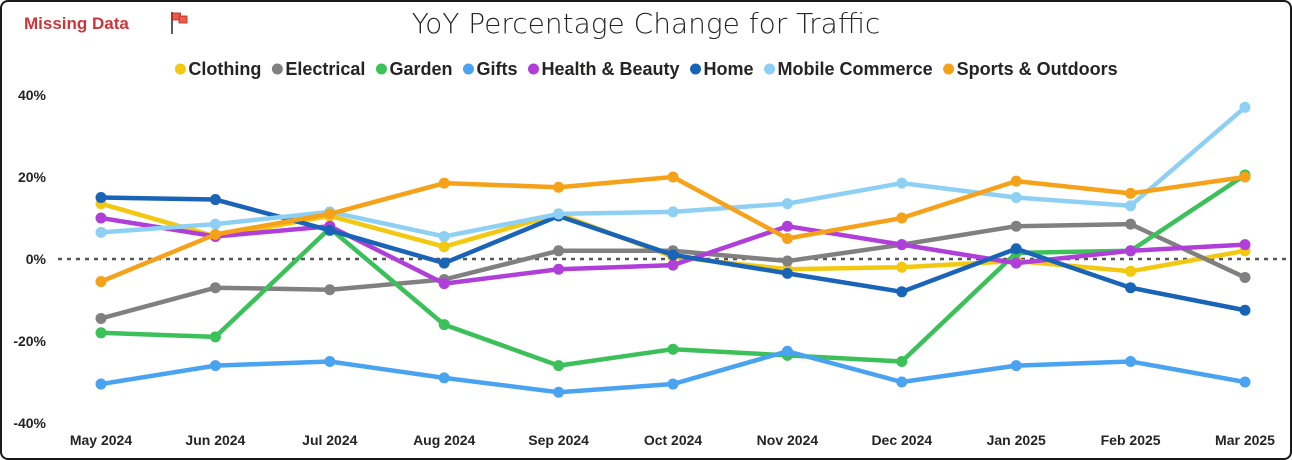  I want to click on legend-label: Clothing, so click(224, 69).